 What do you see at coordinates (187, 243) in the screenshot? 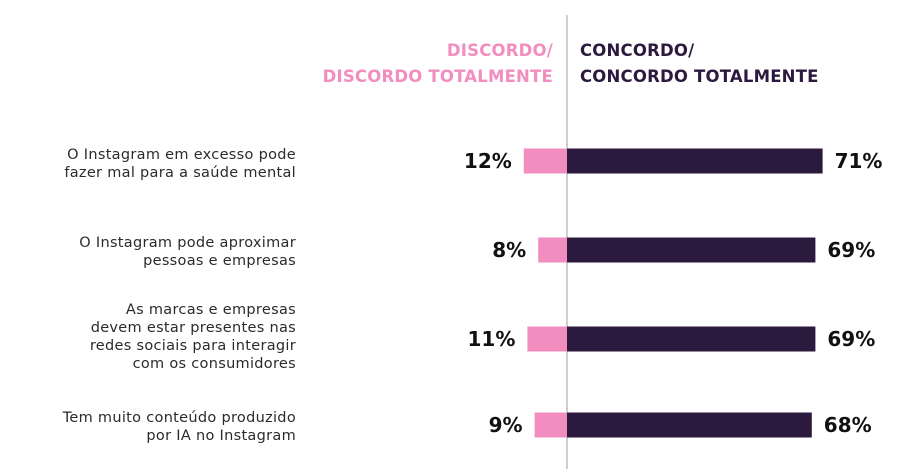
I see `category-label-line: O Instagram pode aproximar` at bounding box center [187, 243].